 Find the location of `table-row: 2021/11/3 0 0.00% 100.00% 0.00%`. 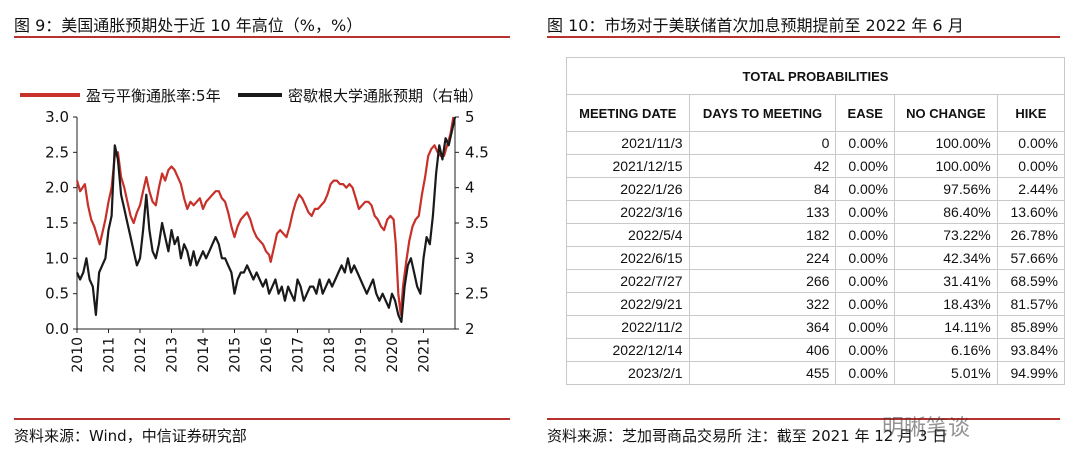

table-row: 2021/11/3 0 0.00% 100.00% 0.00% is located at coordinates (816, 143).